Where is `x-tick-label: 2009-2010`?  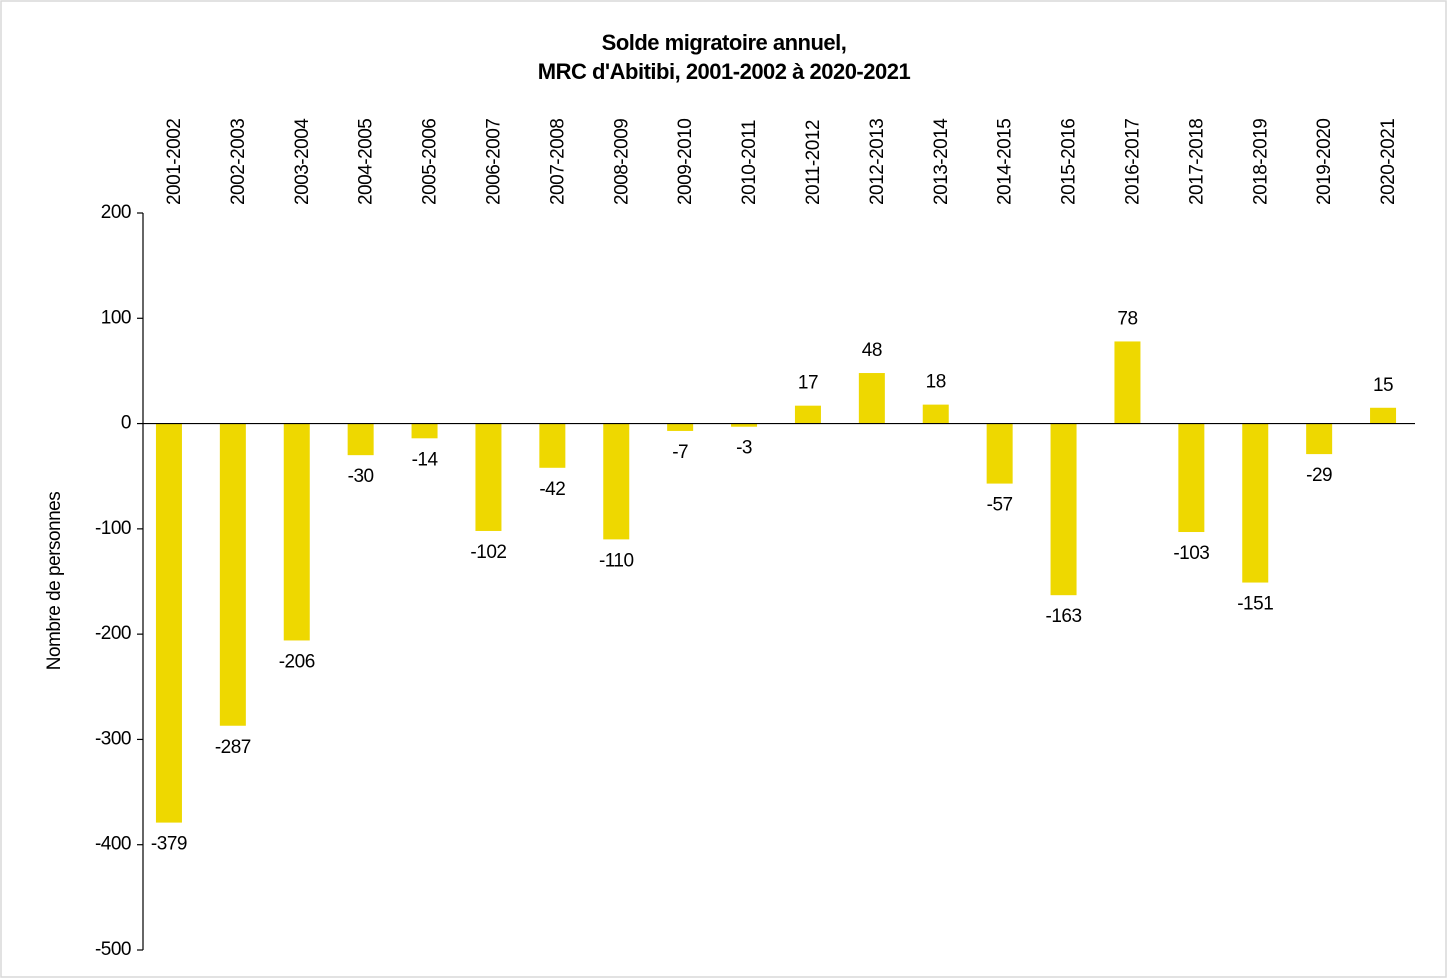 x-tick-label: 2009-2010 is located at coordinates (685, 162).